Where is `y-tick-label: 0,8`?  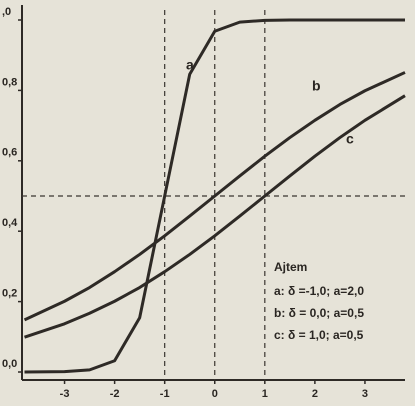 y-tick-label: 0,8 is located at coordinates (9, 82).